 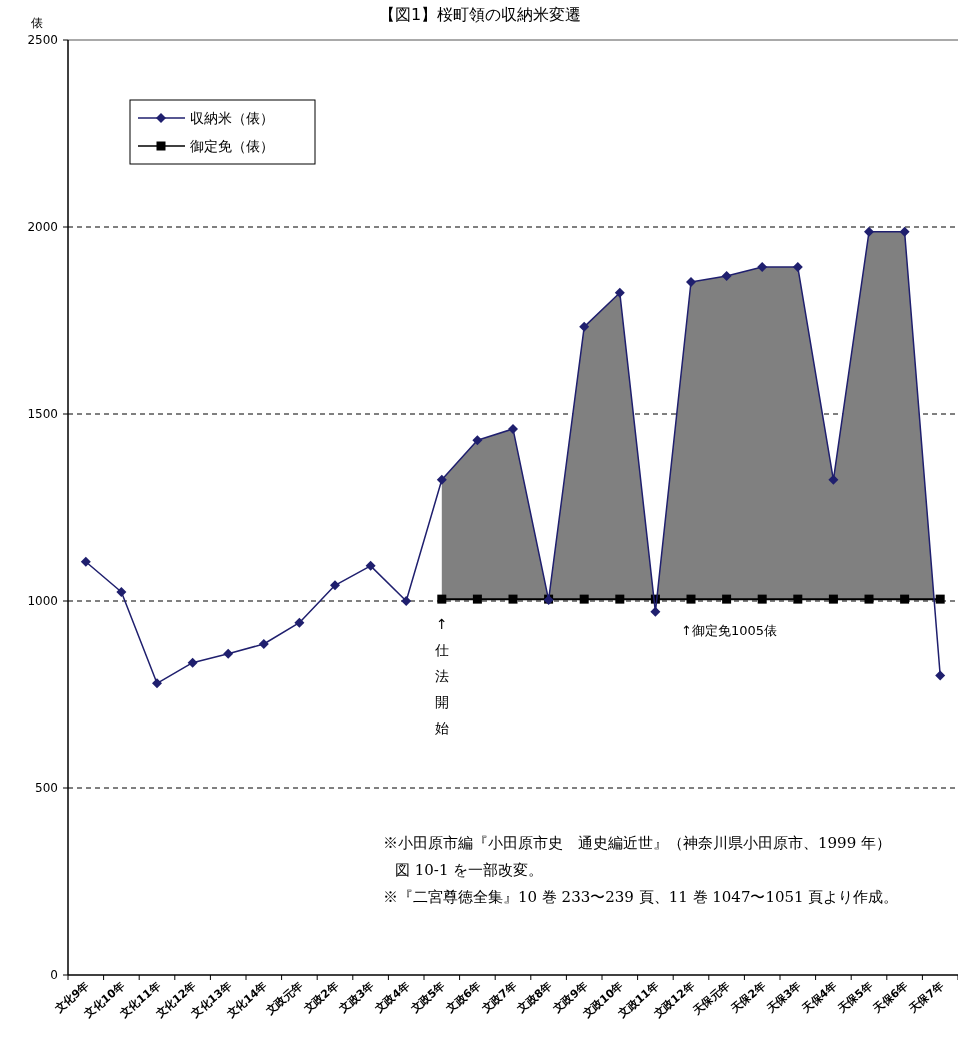 What do you see at coordinates (729, 631) in the screenshot?
I see `annotation: ↑御定免1005俵` at bounding box center [729, 631].